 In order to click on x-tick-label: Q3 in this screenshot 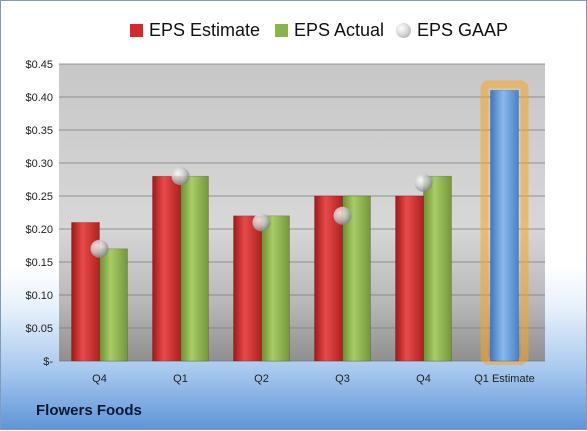, I will do `click(342, 379)`.